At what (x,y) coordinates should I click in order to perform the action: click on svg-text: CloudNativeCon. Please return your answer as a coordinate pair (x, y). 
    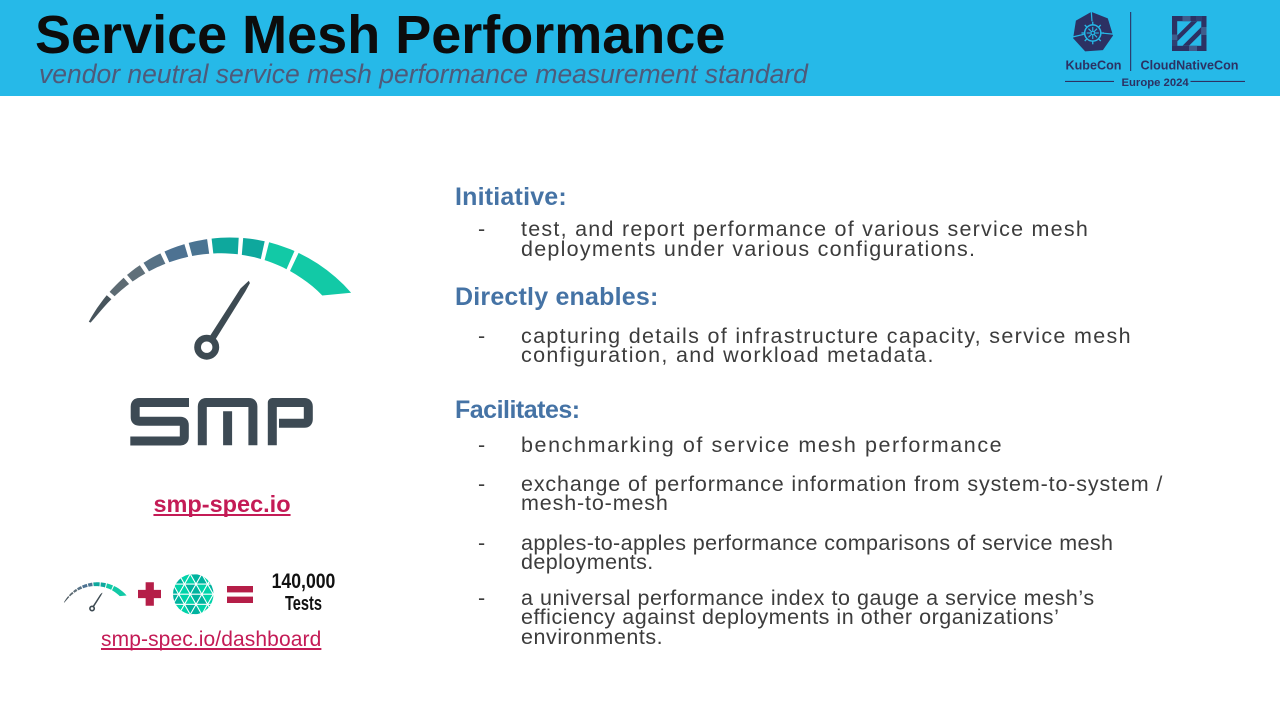
    Looking at the image, I should click on (1190, 66).